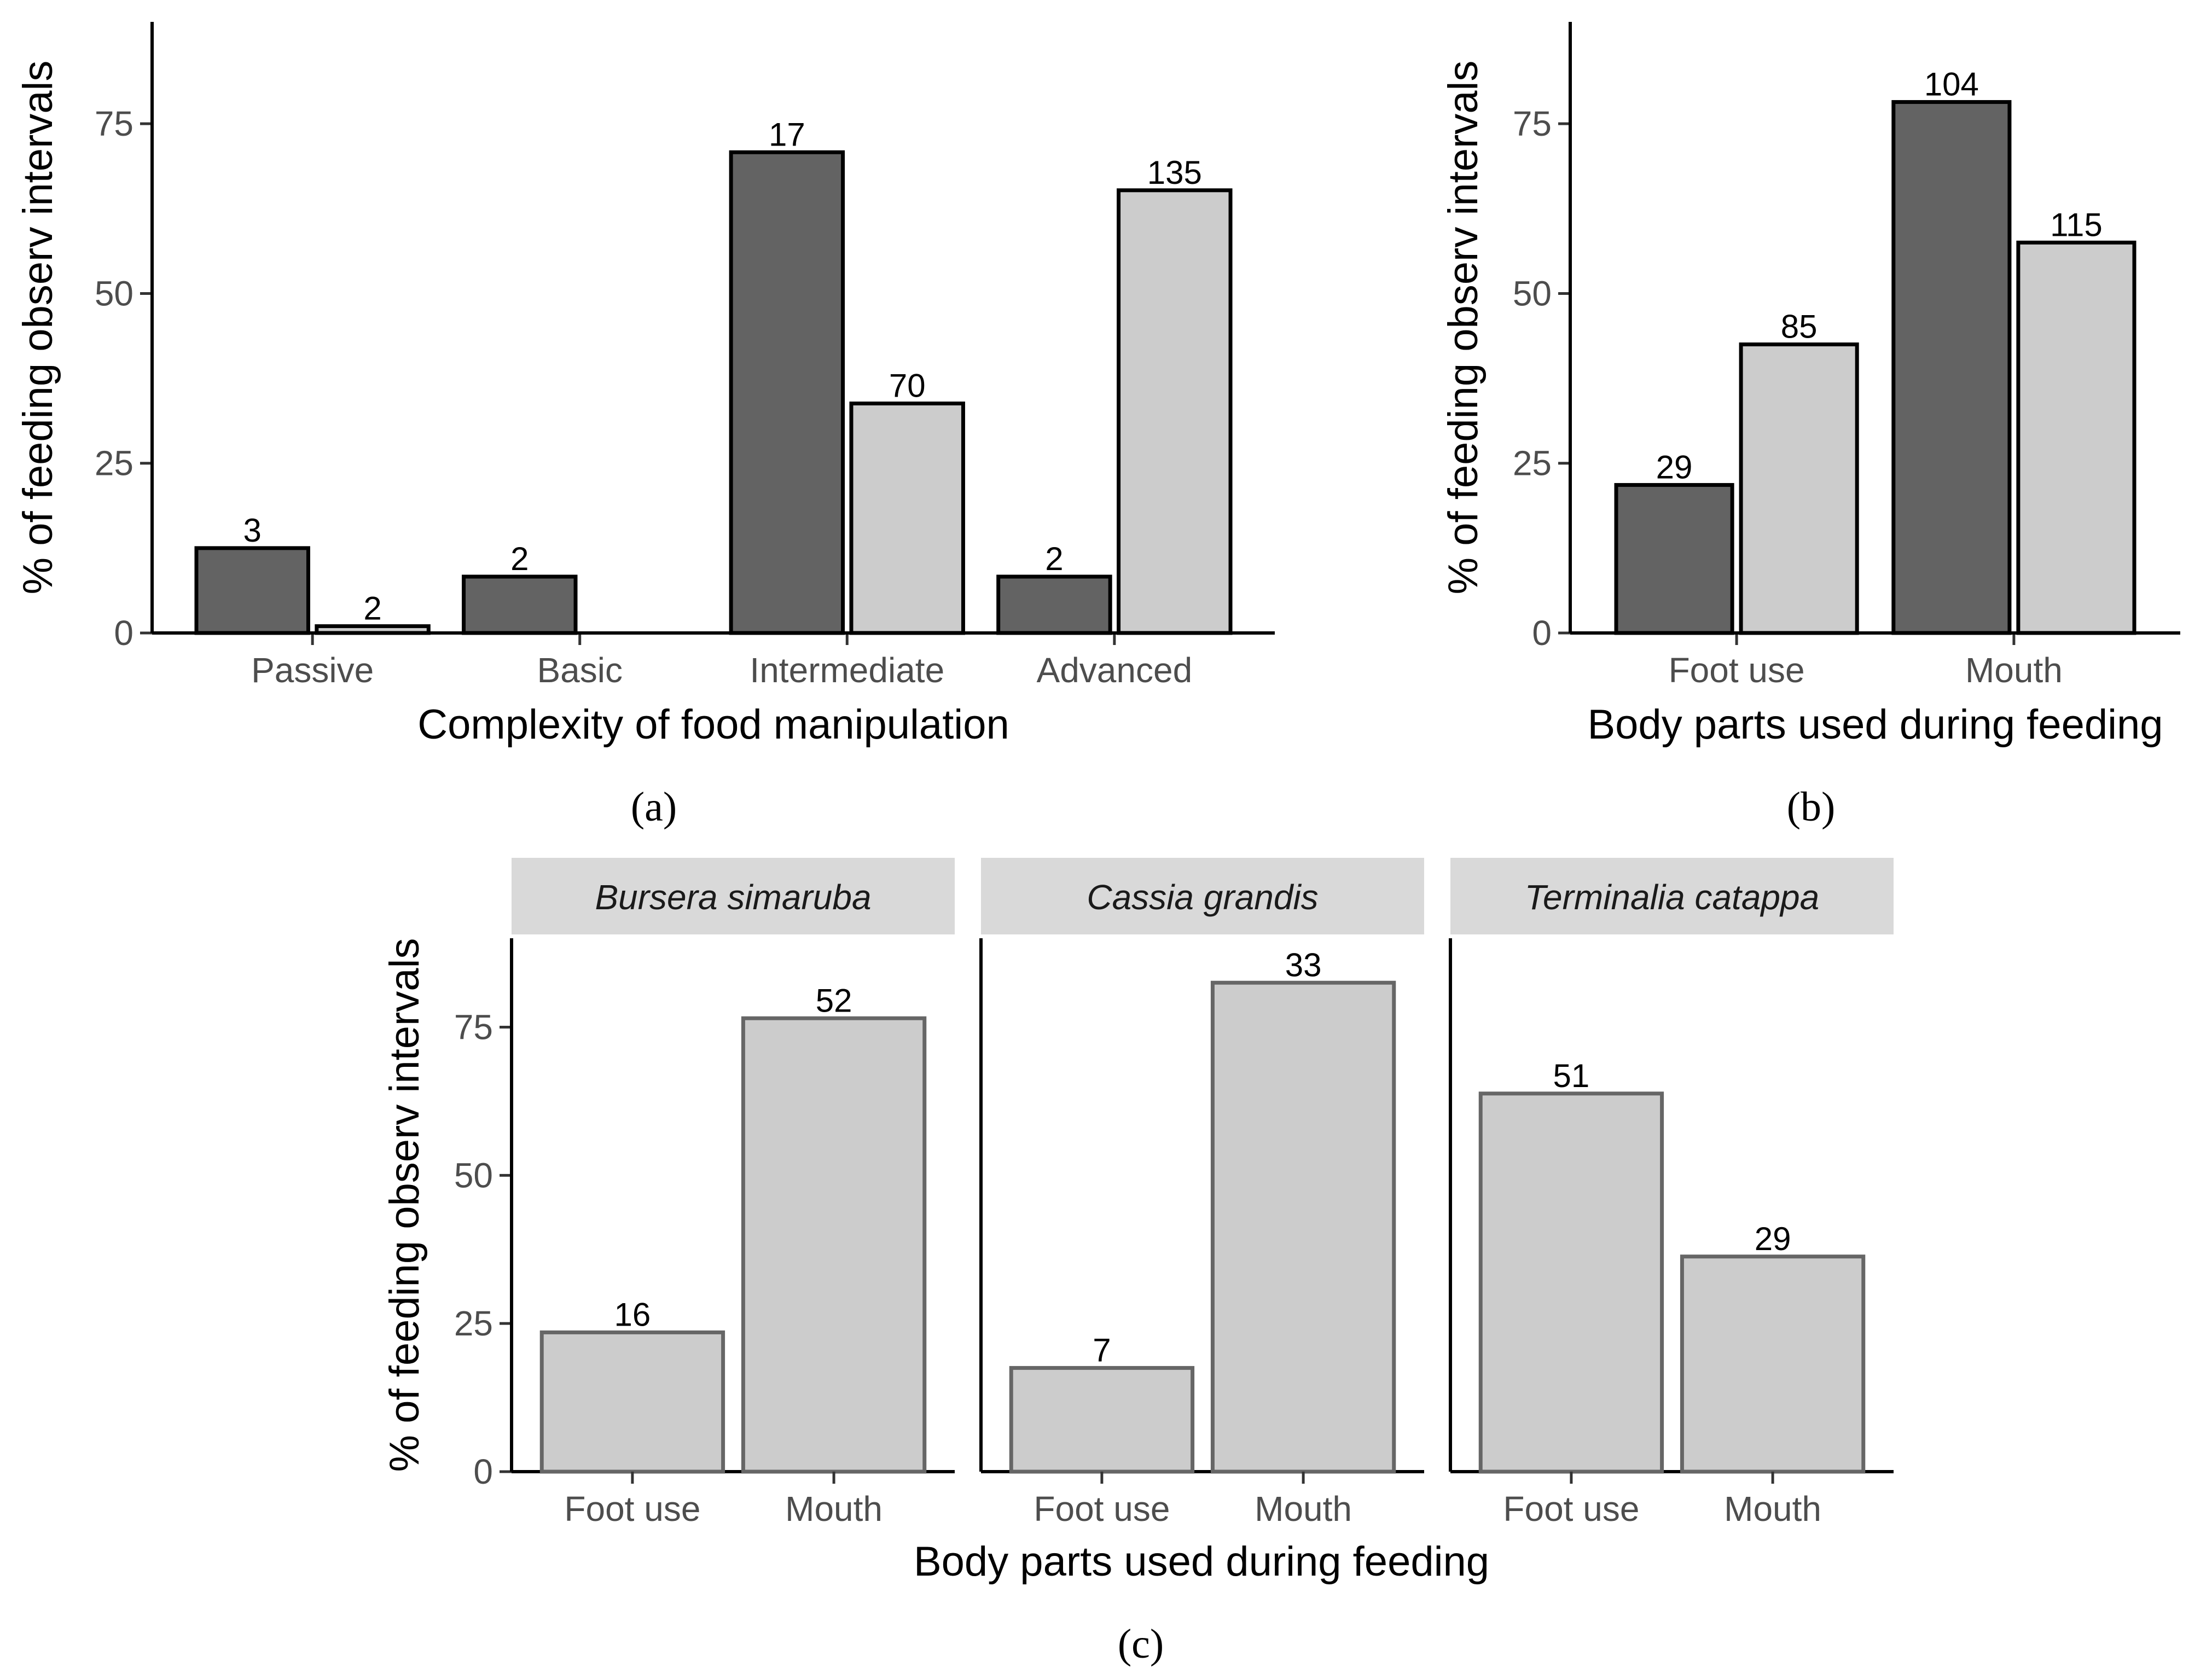 The image size is (2212, 1679). What do you see at coordinates (2076, 224) in the screenshot?
I see `data-label: 115` at bounding box center [2076, 224].